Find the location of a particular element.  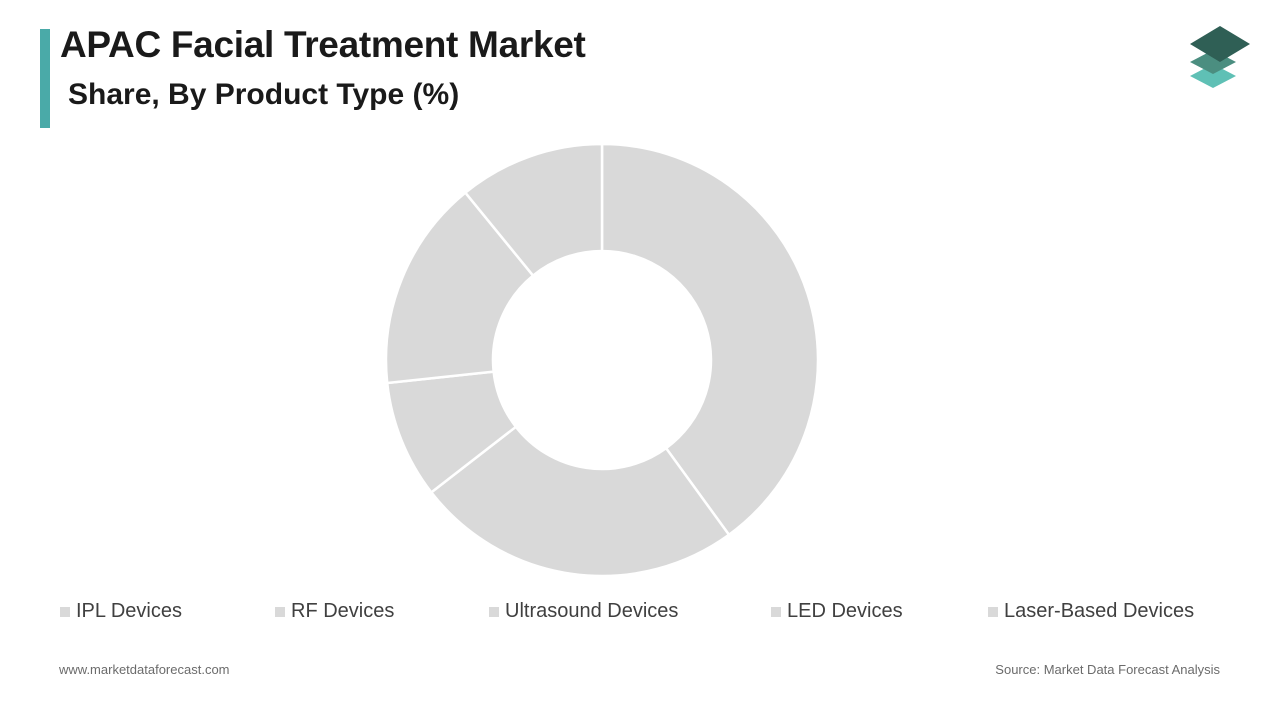

chart-title: APAC Facial Treatment Market is located at coordinates (323, 44).